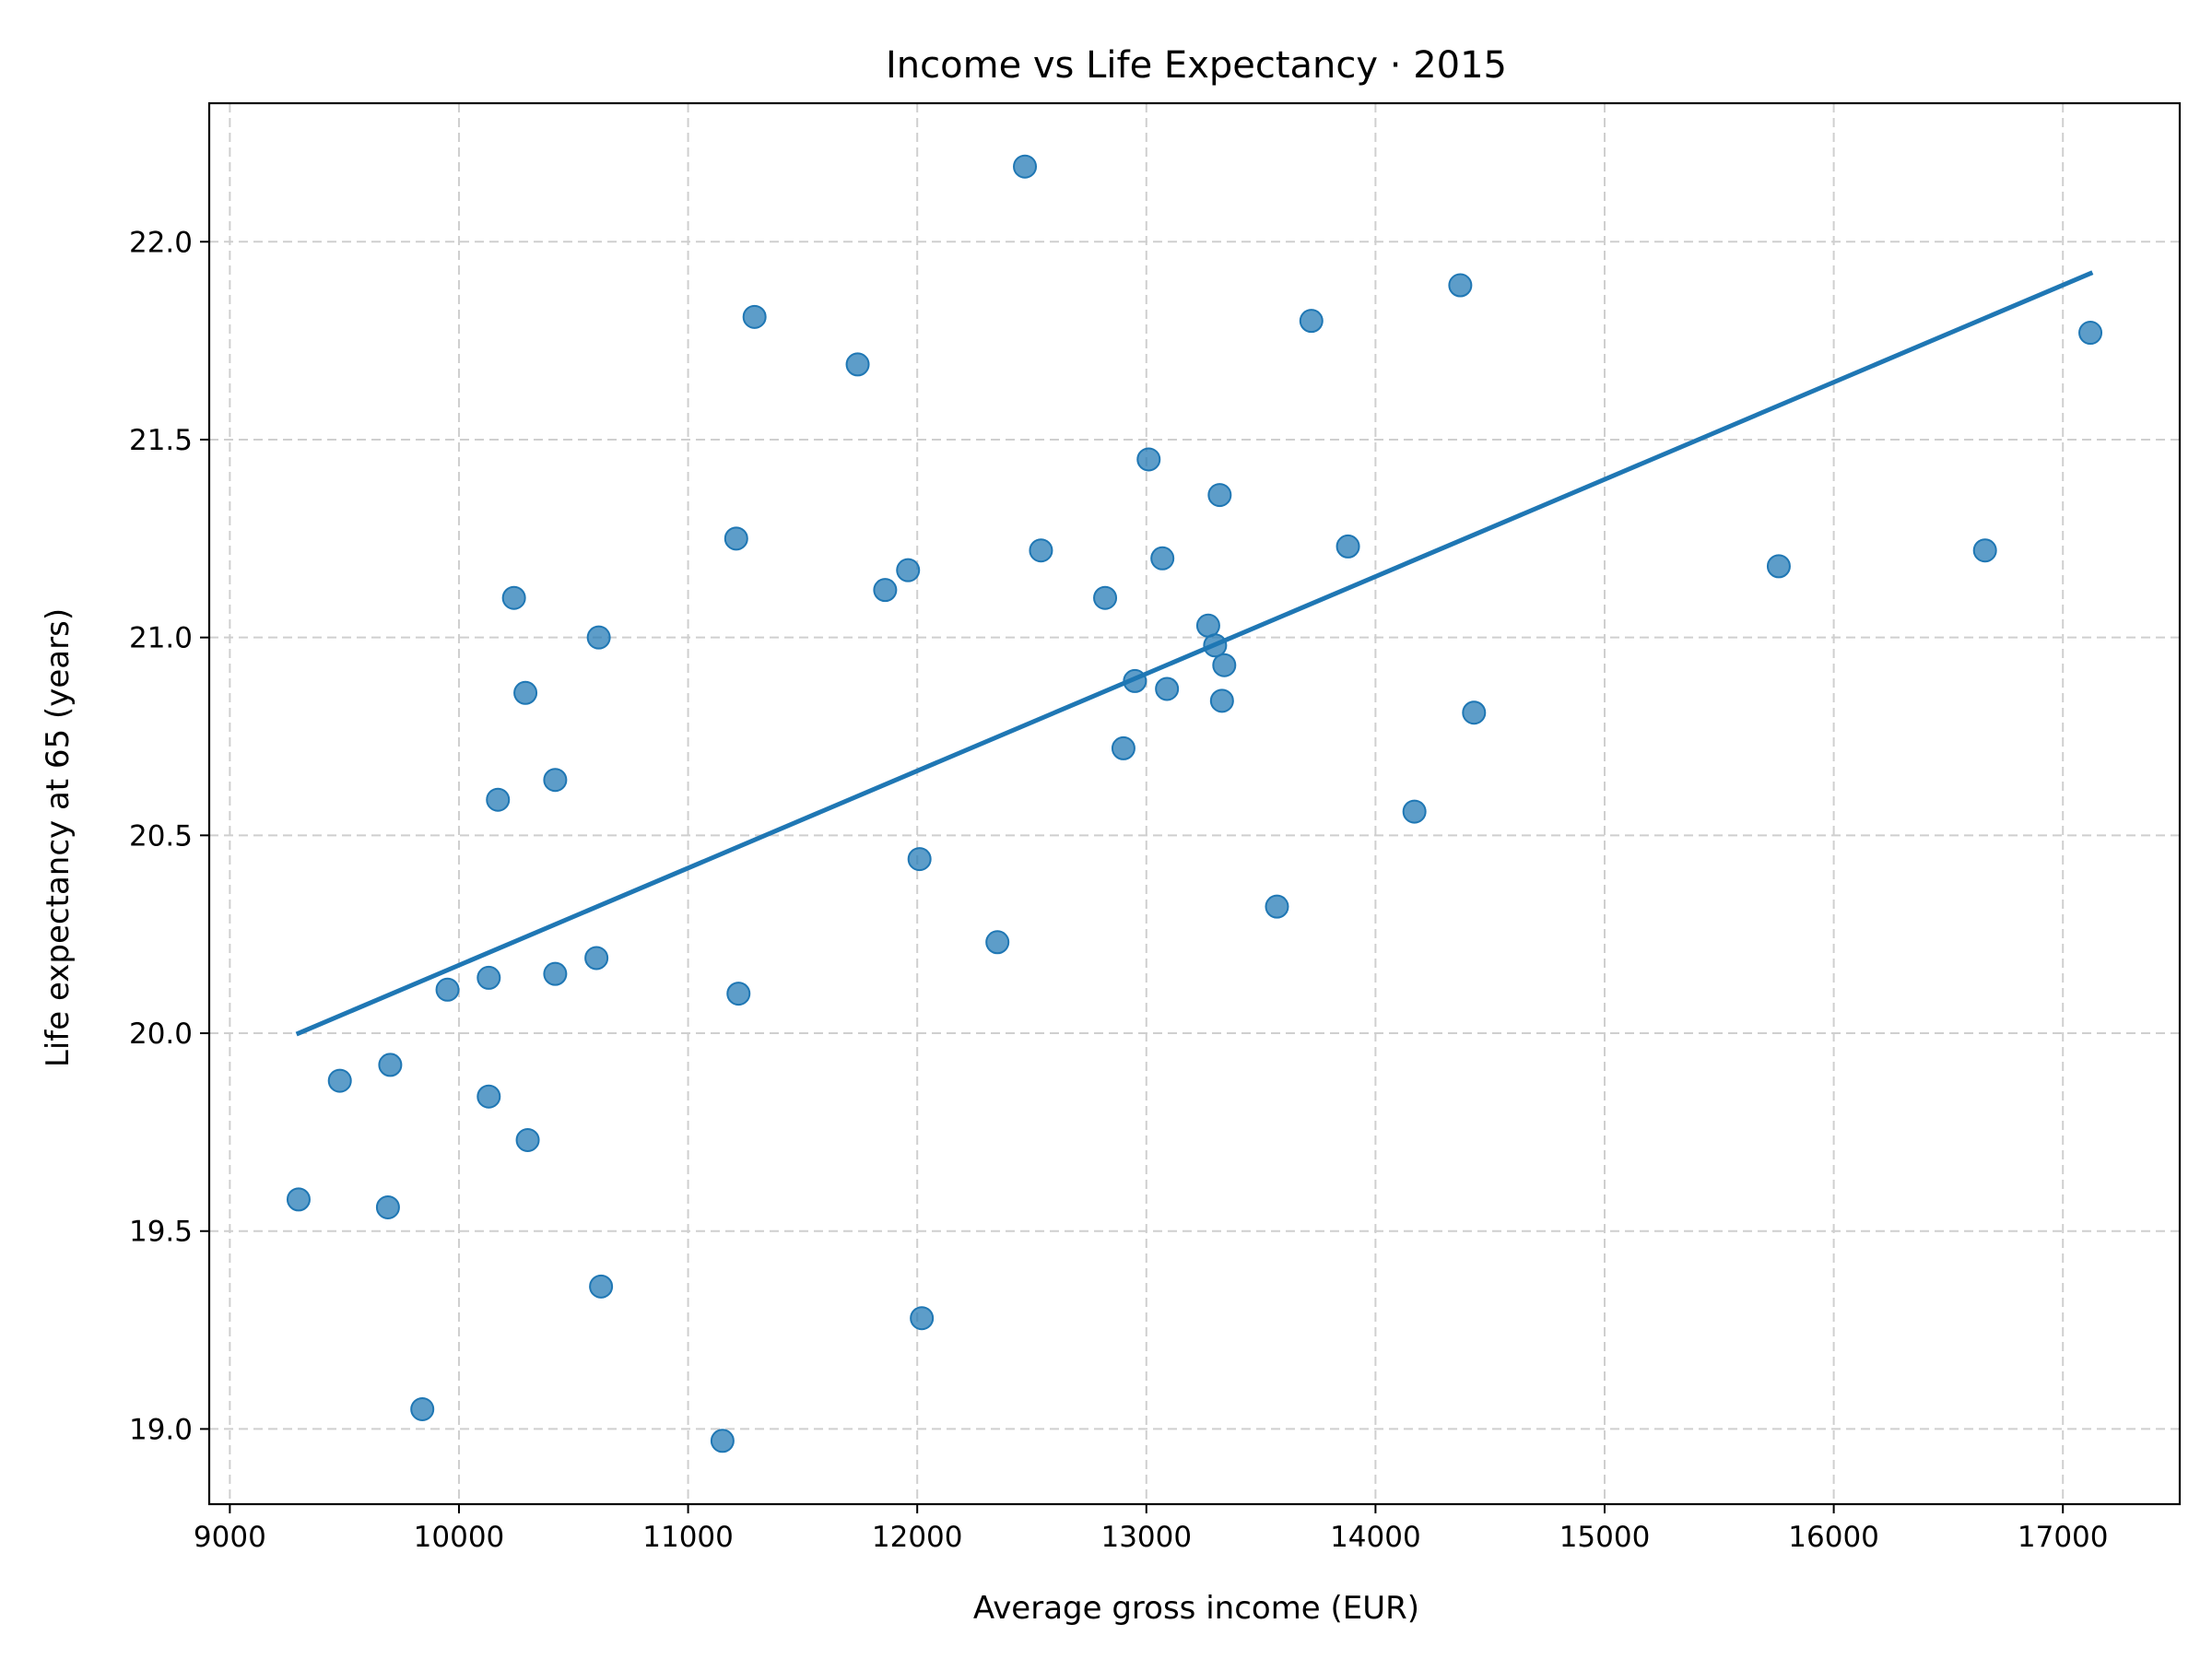 The height and width of the screenshot is (1659, 2212). I want to click on y-axis-ticks: 19.0 19.5 20.0 20.5 21.0 21.5 22.0, so click(169, 836).